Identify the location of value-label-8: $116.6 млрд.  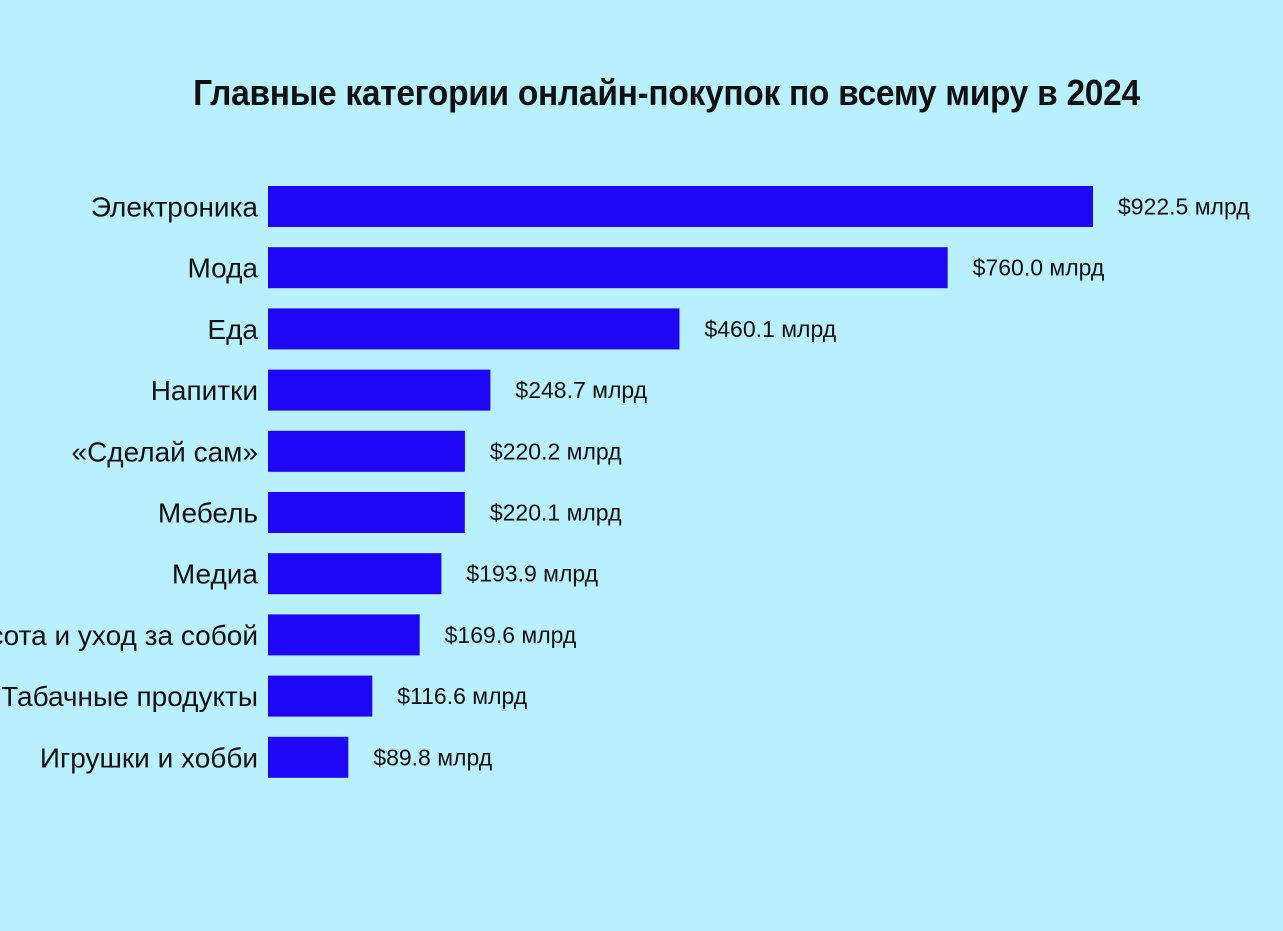
(462, 696).